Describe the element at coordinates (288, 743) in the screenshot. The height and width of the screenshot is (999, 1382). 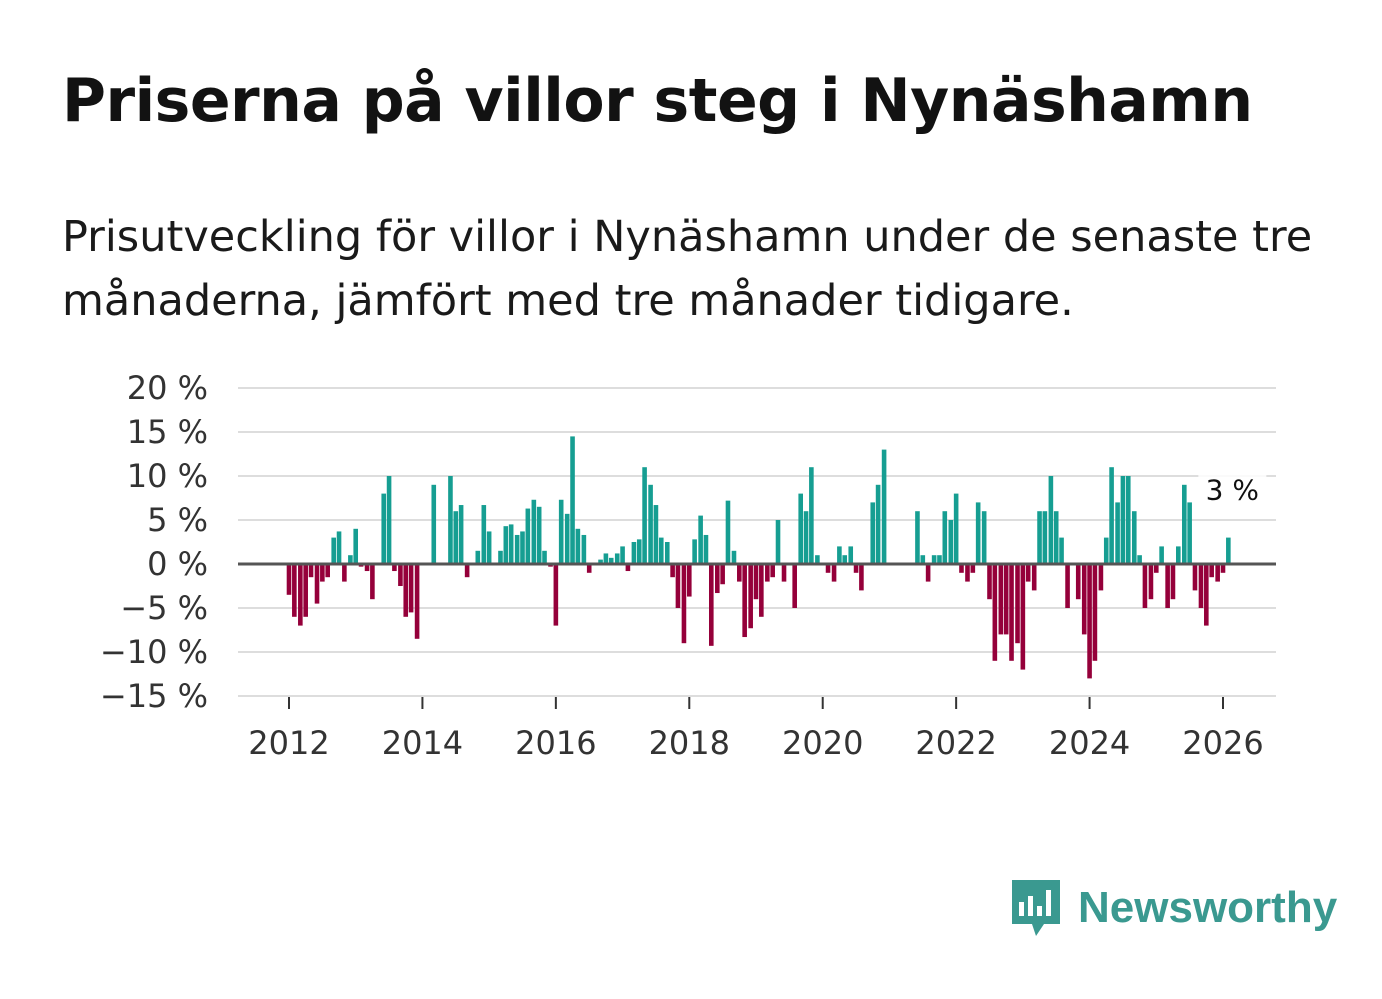
I see `x-tick-label: 2012` at that location.